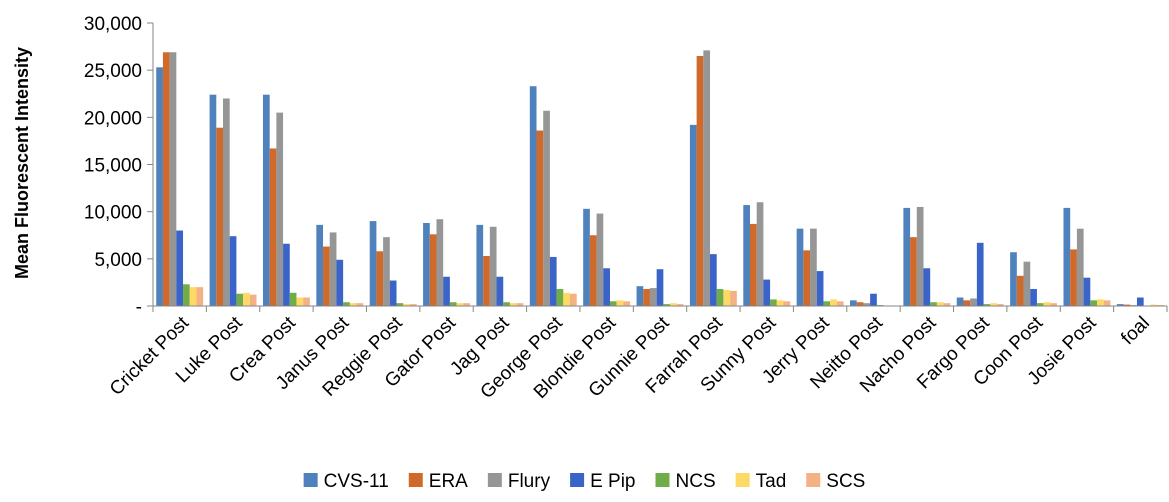 This screenshot has width=1169, height=502. I want to click on y-axis: - 5,000 10,000 15,000 20,000 25,000 30,000, so click(119, 166).